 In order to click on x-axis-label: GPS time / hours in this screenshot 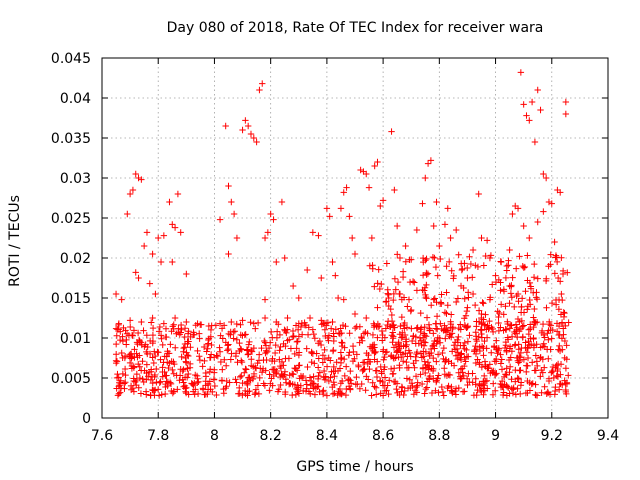, I will do `click(354, 467)`.